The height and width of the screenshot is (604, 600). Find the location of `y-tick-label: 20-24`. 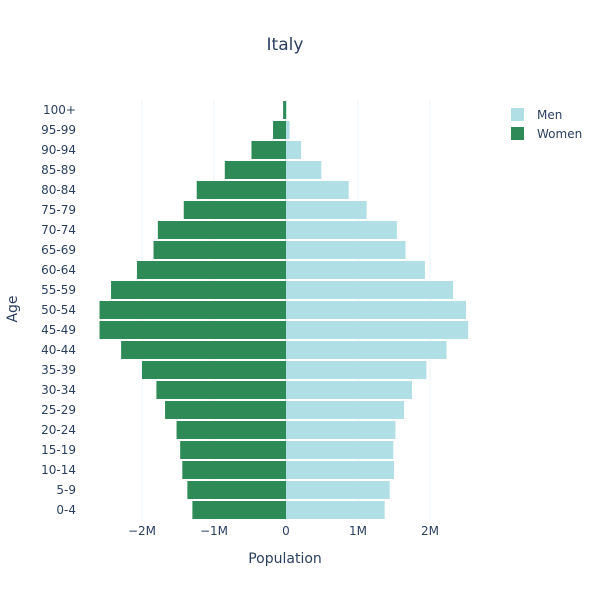

y-tick-label: 20-24 is located at coordinates (58, 430).